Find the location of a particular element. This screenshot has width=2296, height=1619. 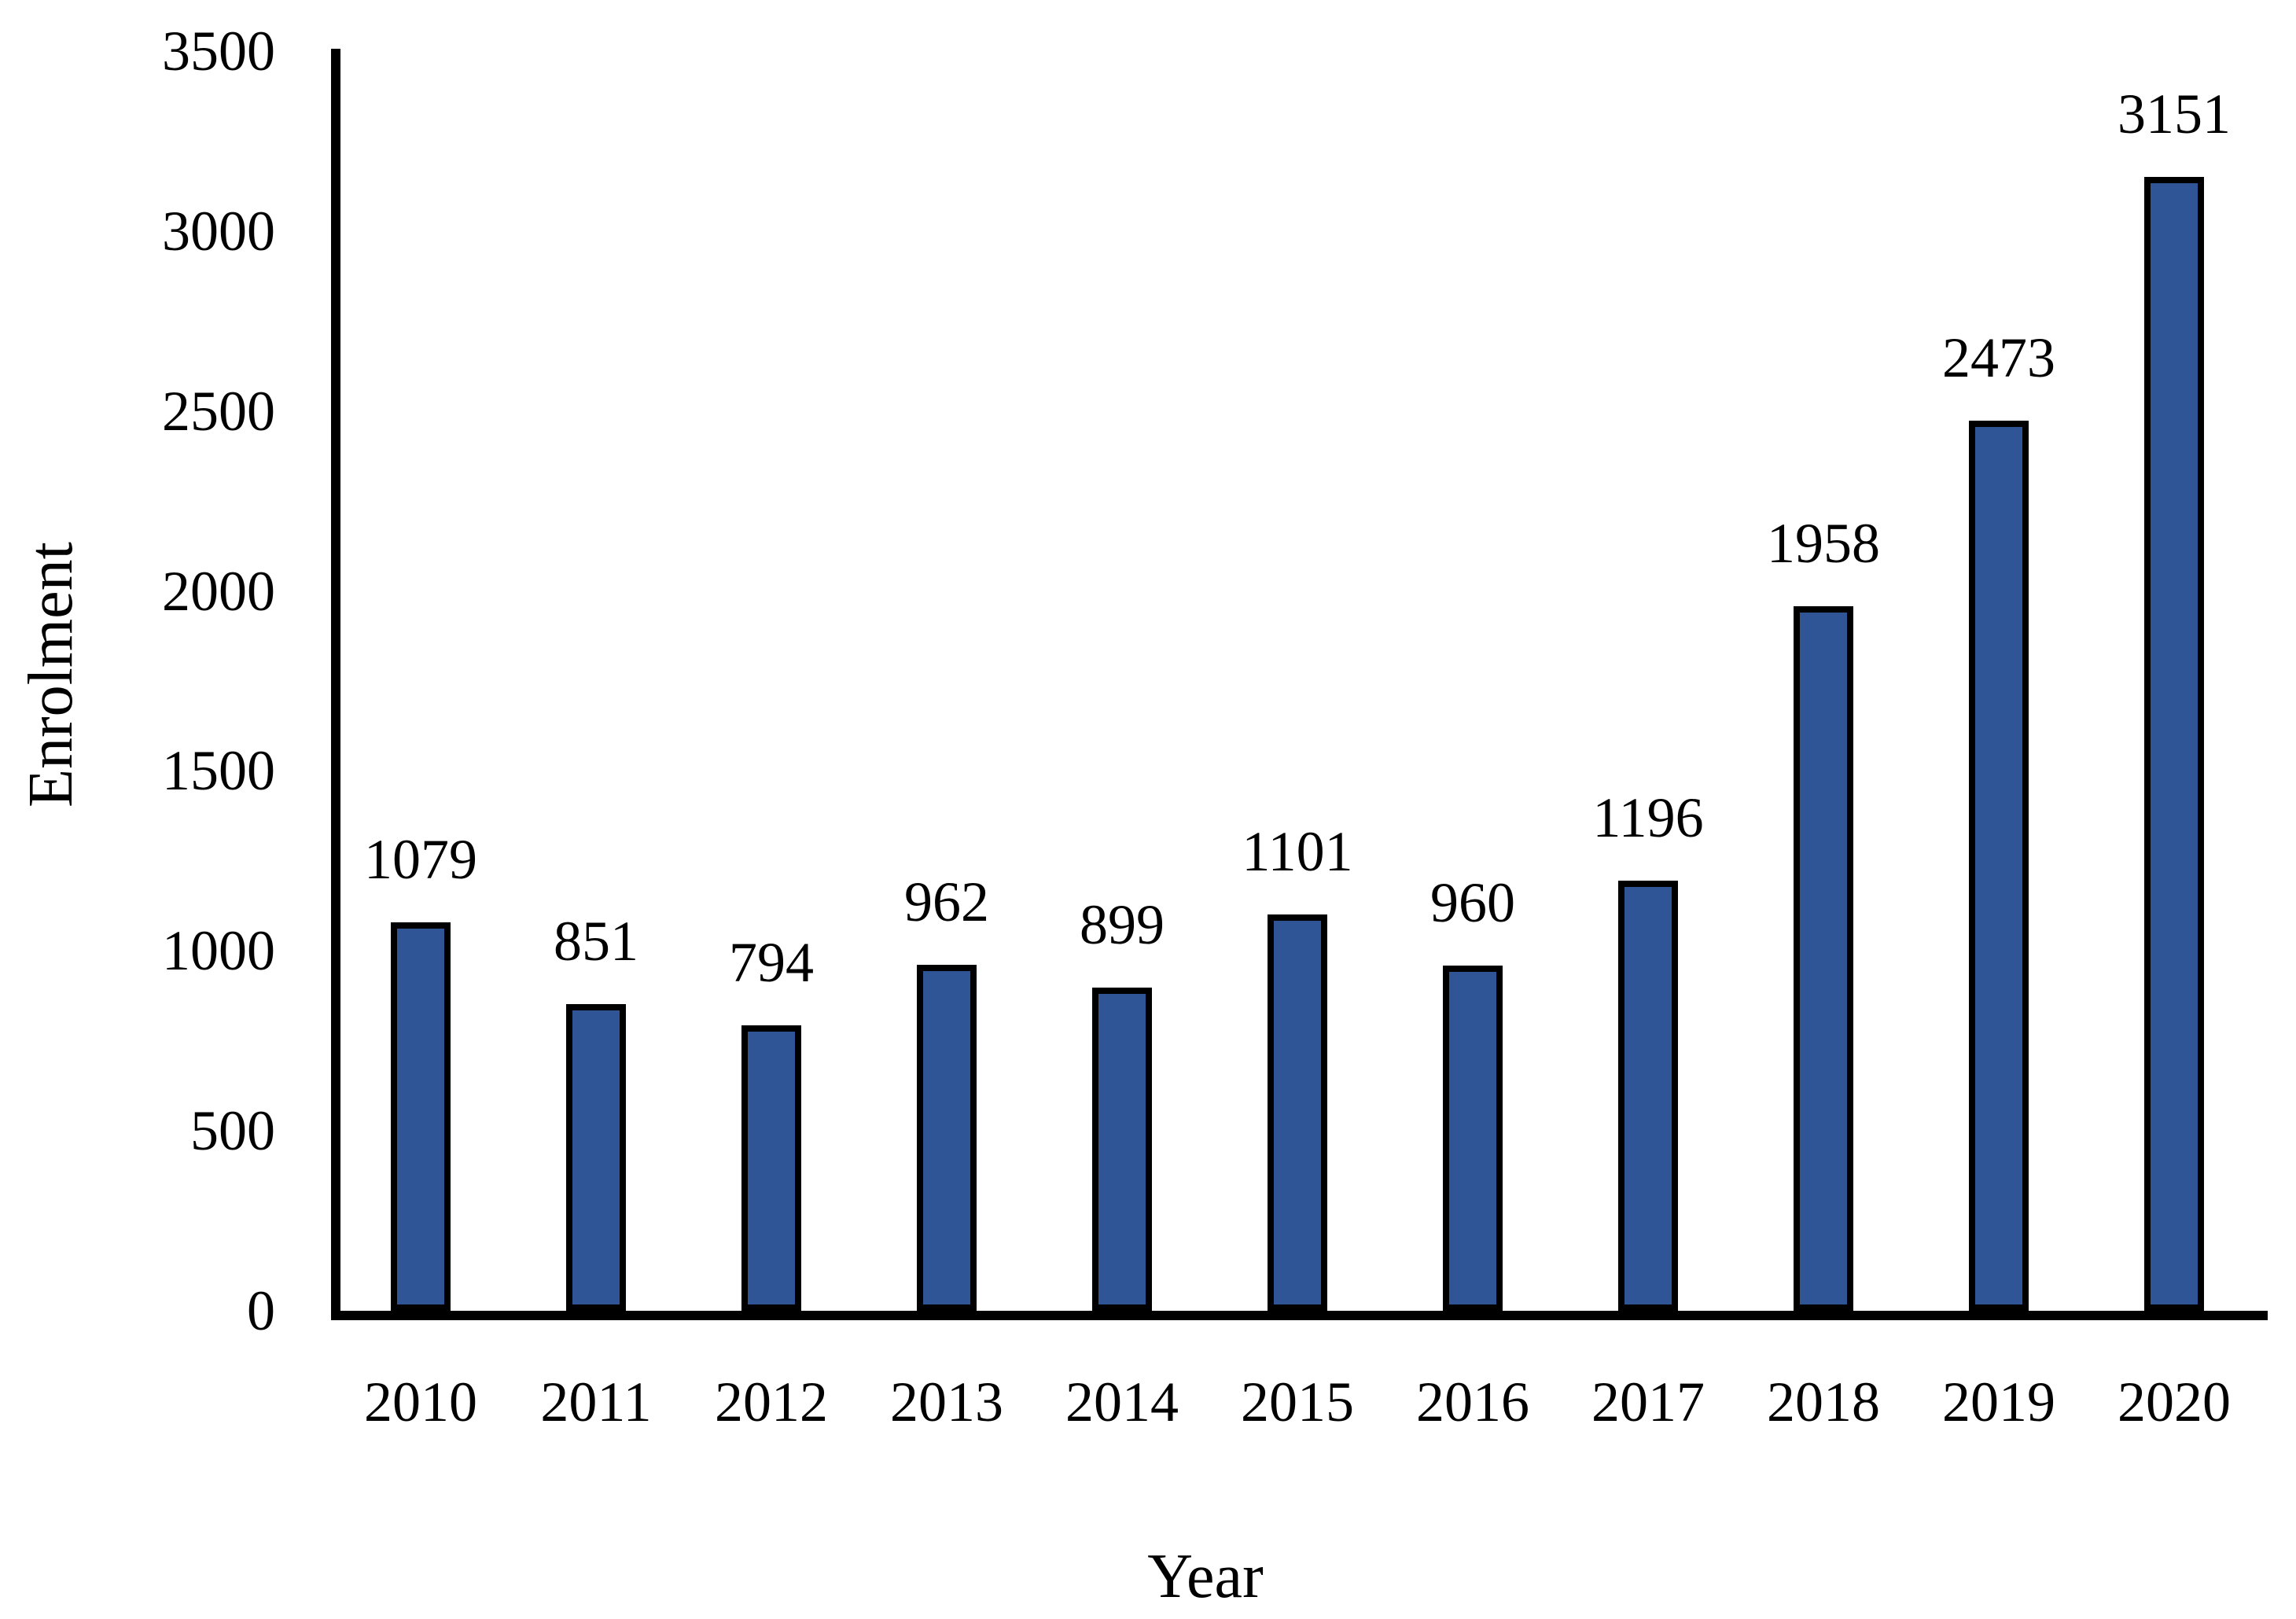

y-axis-line is located at coordinates (335, 684).